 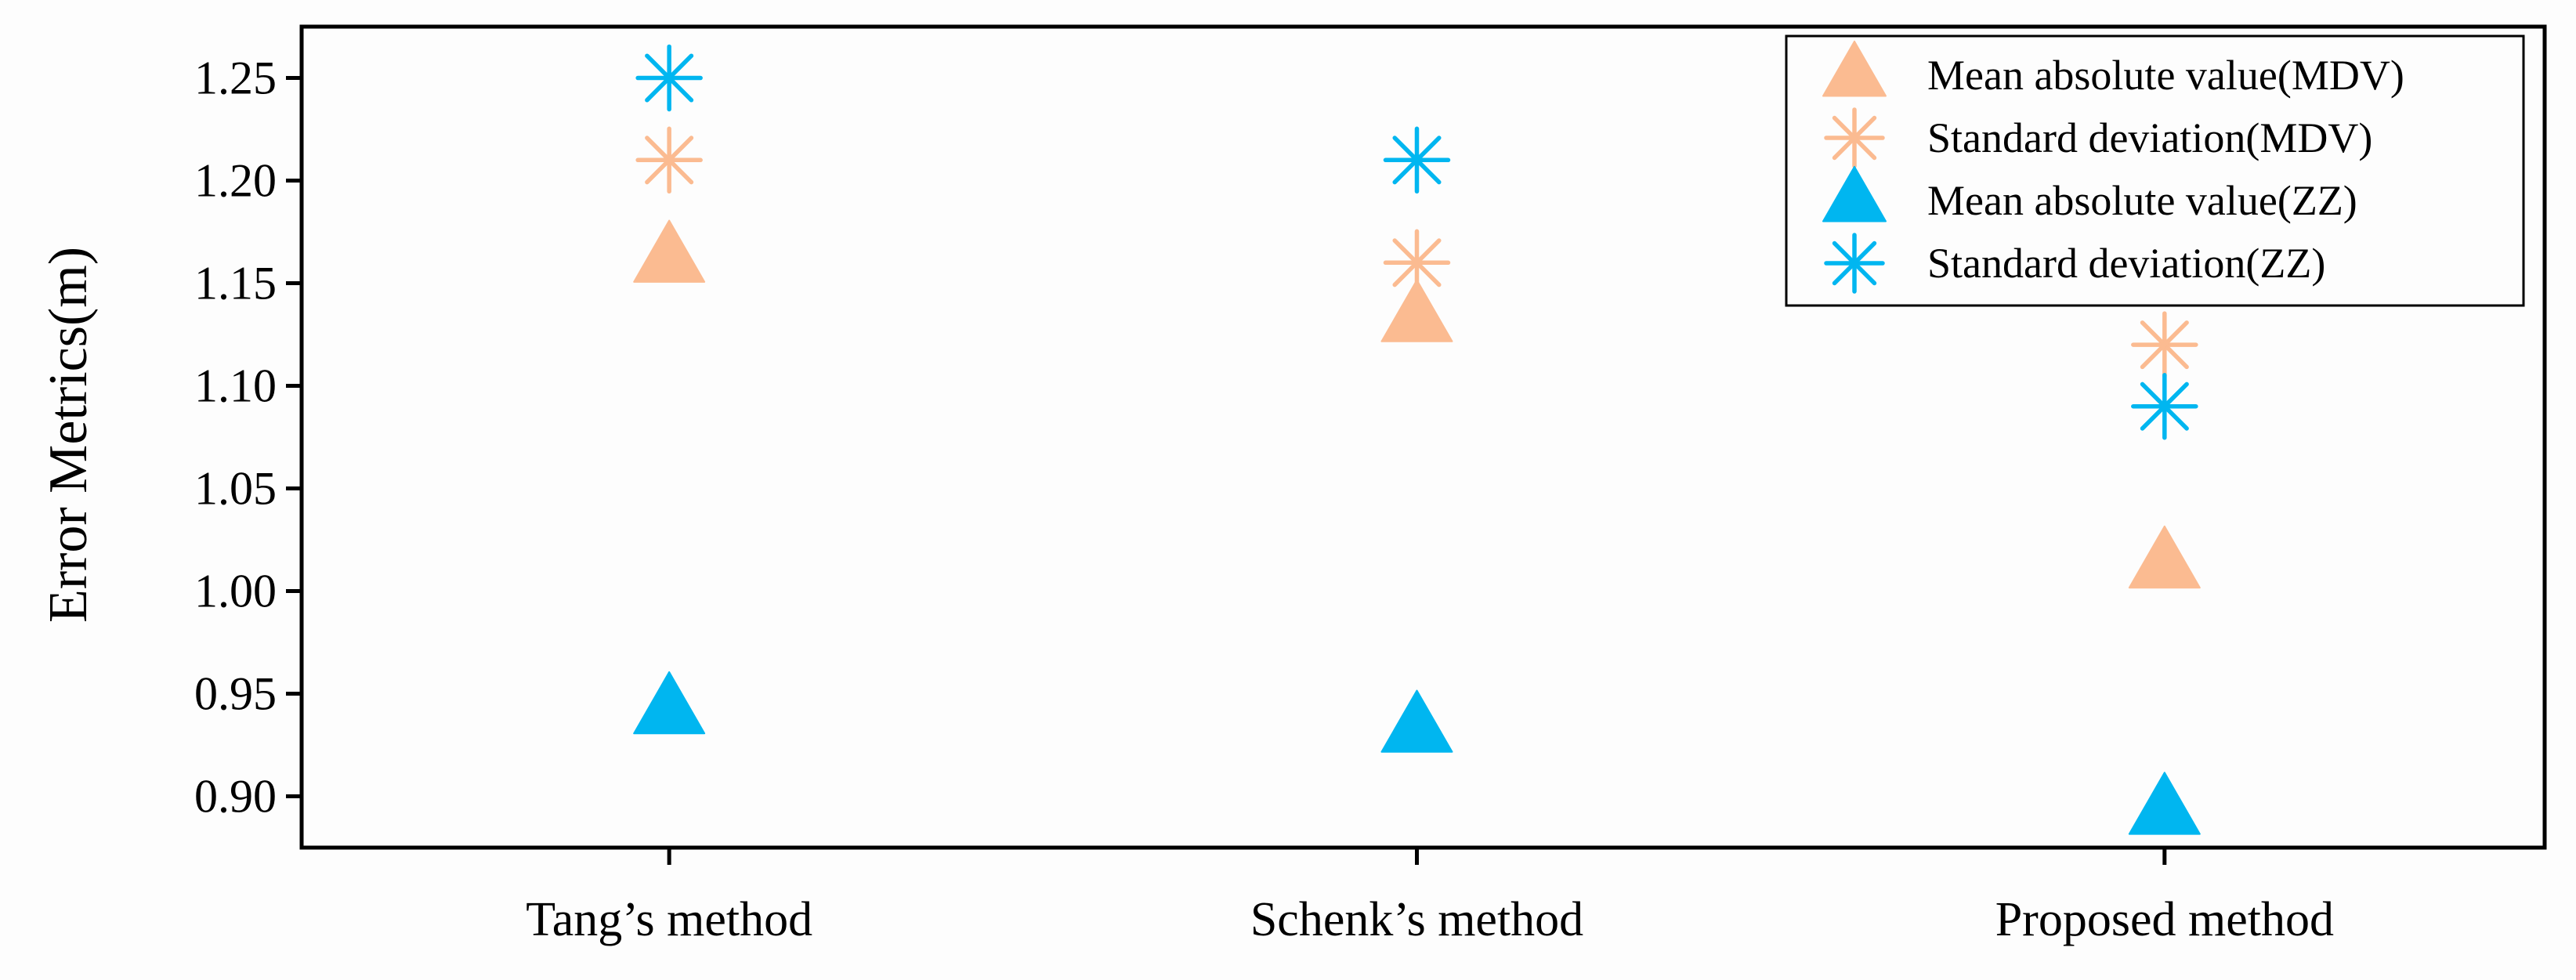 What do you see at coordinates (2164, 920) in the screenshot?
I see `x-tick-label: Proposed method` at bounding box center [2164, 920].